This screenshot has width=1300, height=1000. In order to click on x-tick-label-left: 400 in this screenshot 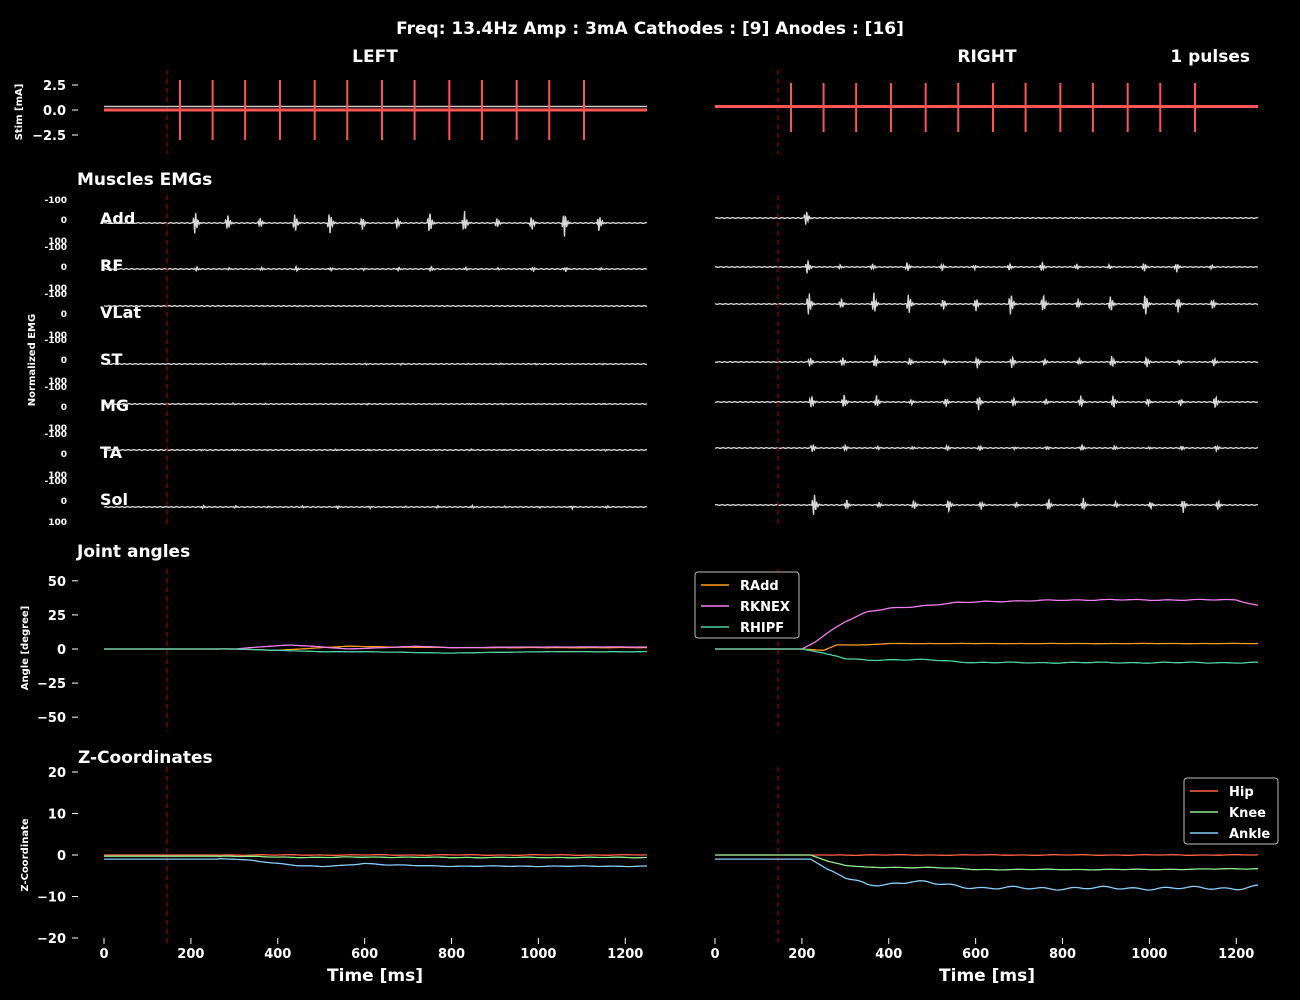, I will do `click(277, 954)`.